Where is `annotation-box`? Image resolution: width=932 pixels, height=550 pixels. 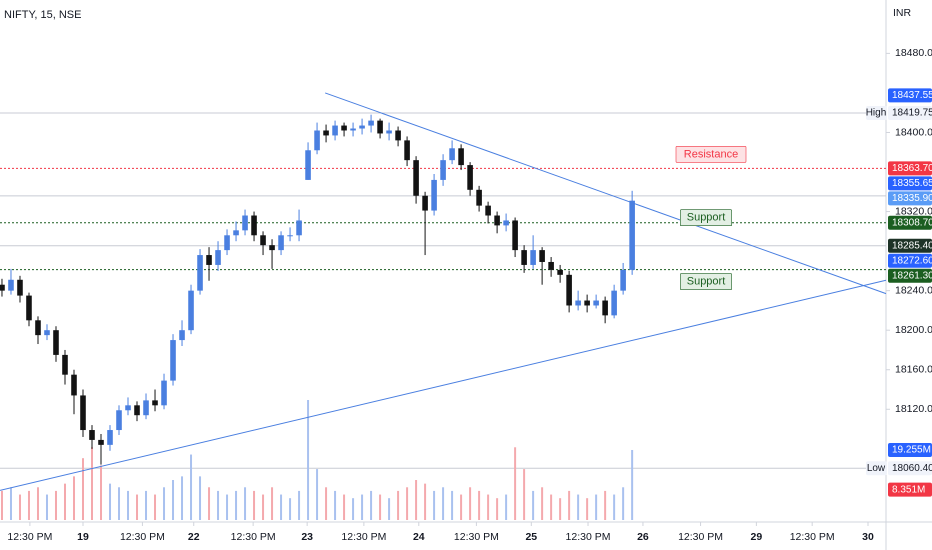 annotation-box is located at coordinates (705, 218).